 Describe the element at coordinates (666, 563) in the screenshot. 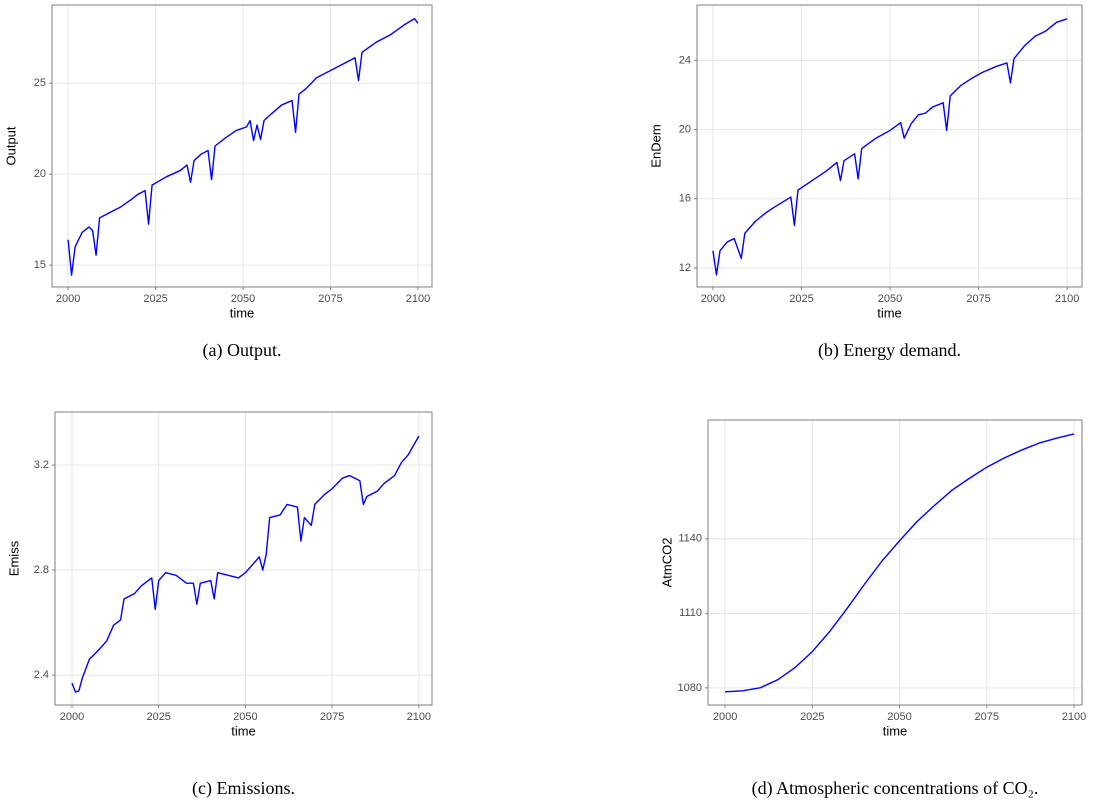

I see `y-axis-title: AtmCO2` at that location.